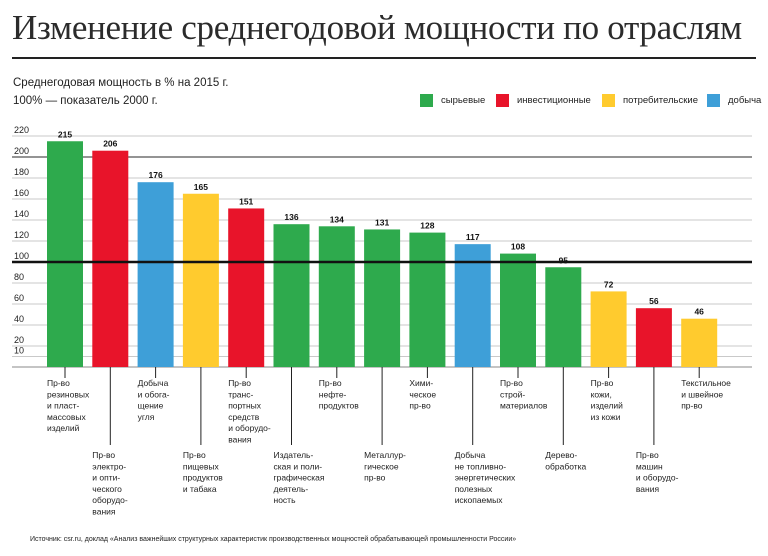  I want to click on category-label-15-line-2: и швейное, so click(702, 394).